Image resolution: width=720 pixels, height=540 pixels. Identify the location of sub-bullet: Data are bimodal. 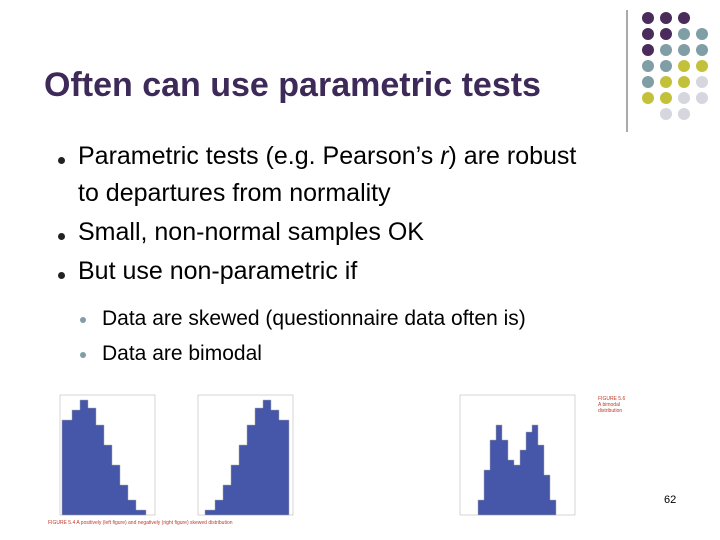
(182, 353).